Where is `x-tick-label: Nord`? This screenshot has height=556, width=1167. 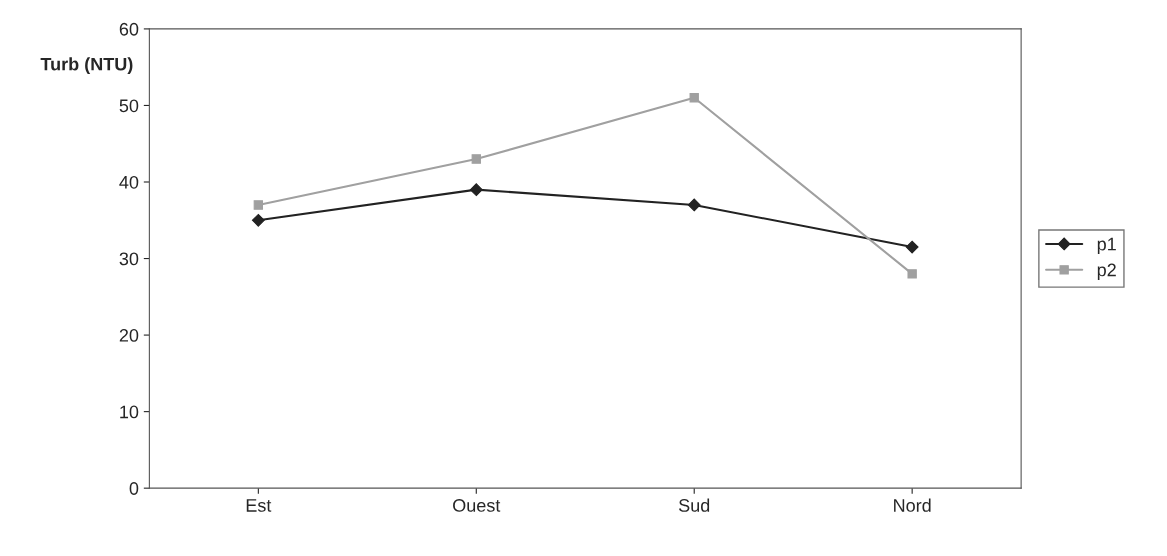
x-tick-label: Nord is located at coordinates (912, 505).